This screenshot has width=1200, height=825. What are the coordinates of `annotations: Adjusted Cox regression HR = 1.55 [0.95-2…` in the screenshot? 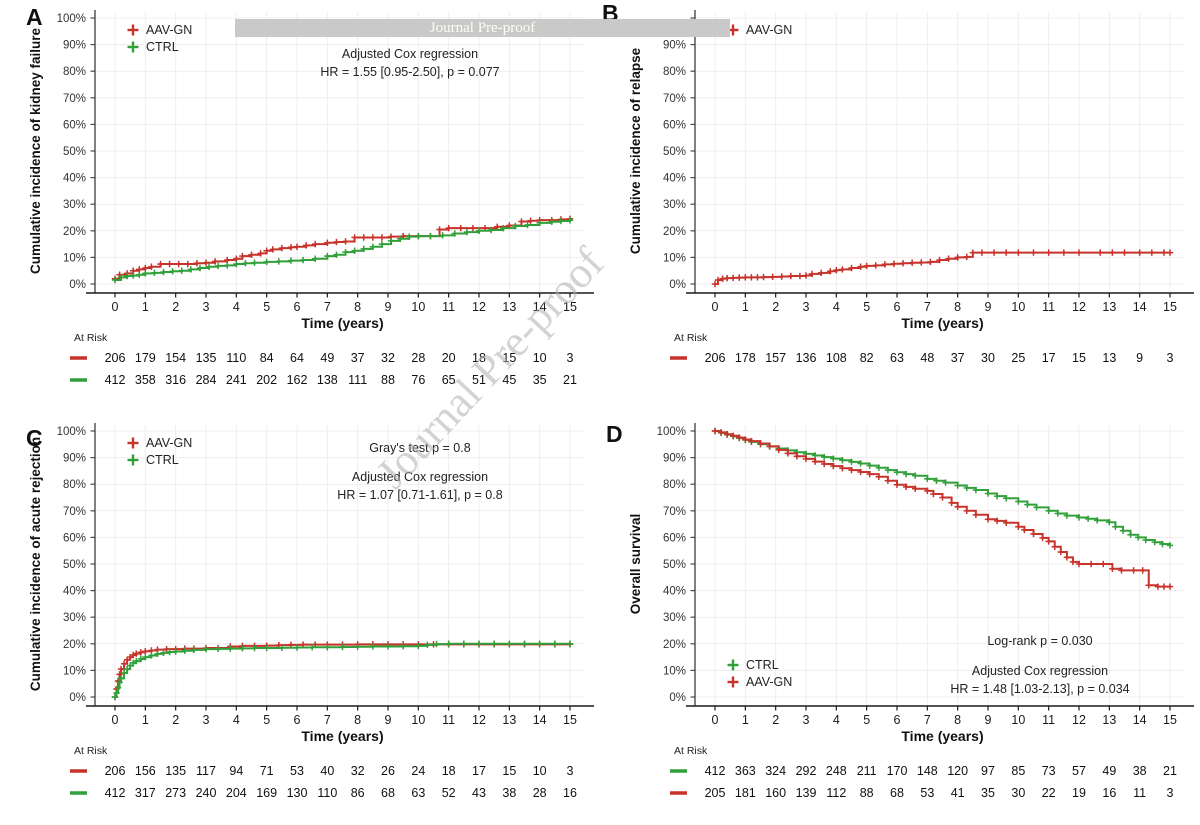 It's located at (409, 63).